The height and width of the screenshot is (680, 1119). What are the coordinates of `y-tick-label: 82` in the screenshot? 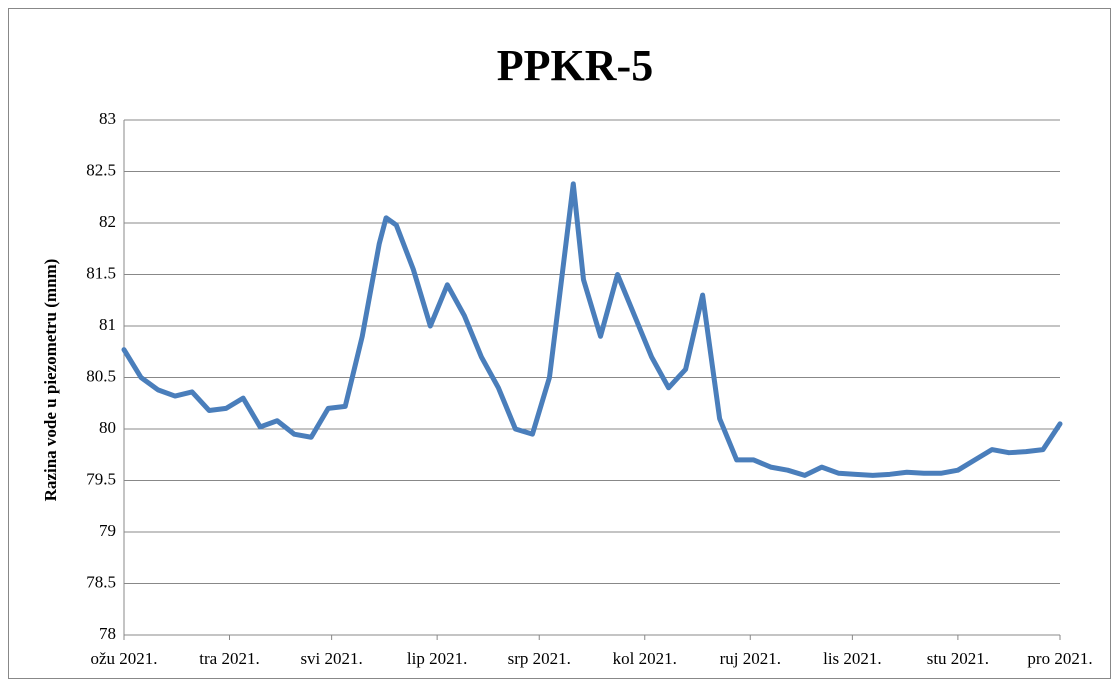 It's located at (107, 221).